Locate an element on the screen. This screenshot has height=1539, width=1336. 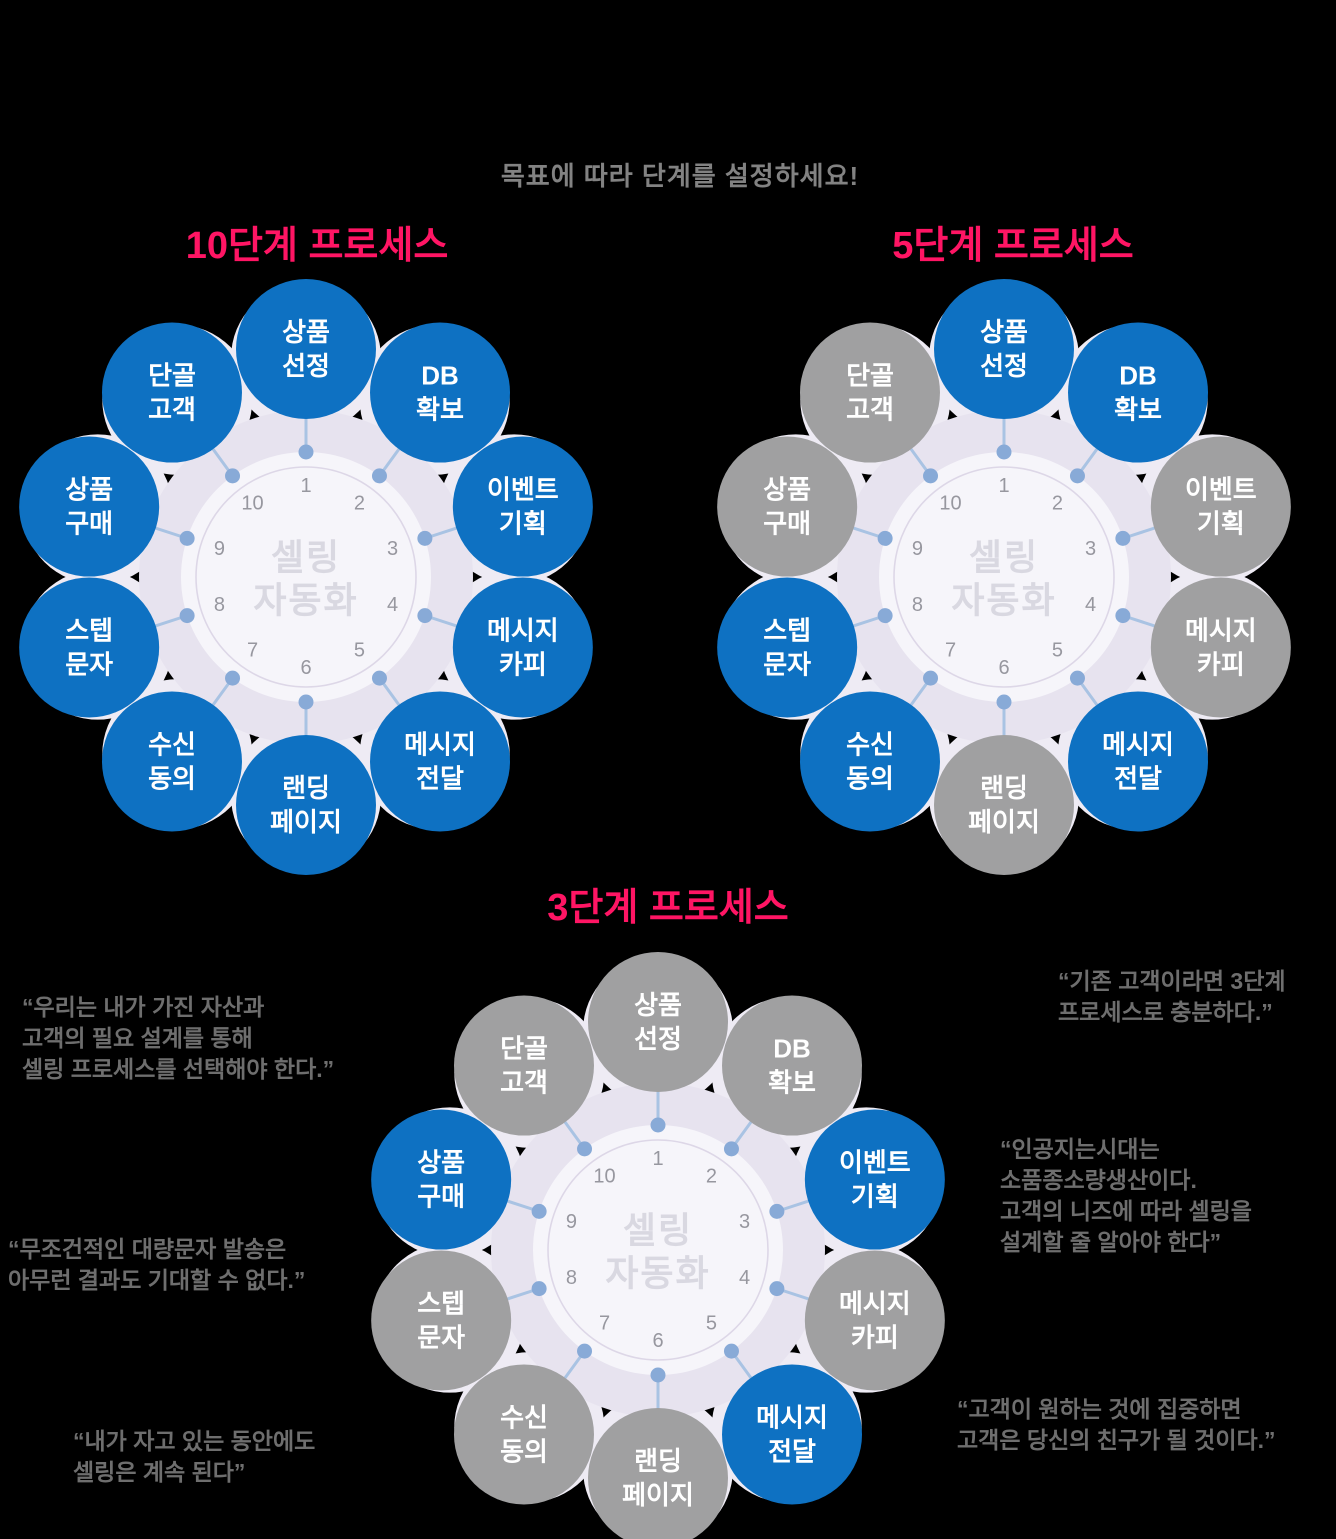
step-node-2: 2 DB 확보 is located at coordinates (1130, 418).